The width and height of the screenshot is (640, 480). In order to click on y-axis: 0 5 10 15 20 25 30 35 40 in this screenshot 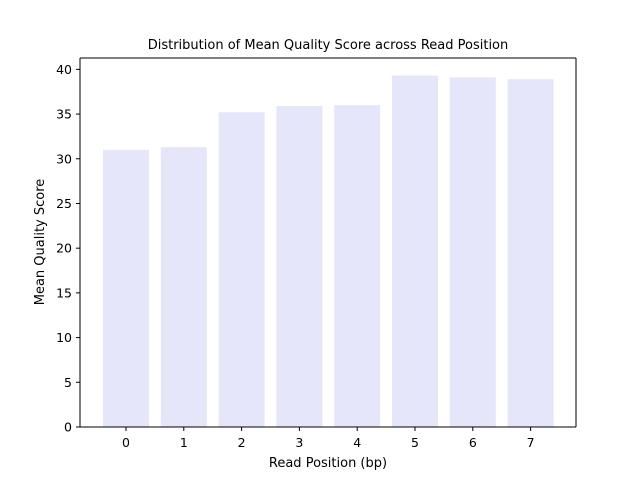, I will do `click(68, 248)`.